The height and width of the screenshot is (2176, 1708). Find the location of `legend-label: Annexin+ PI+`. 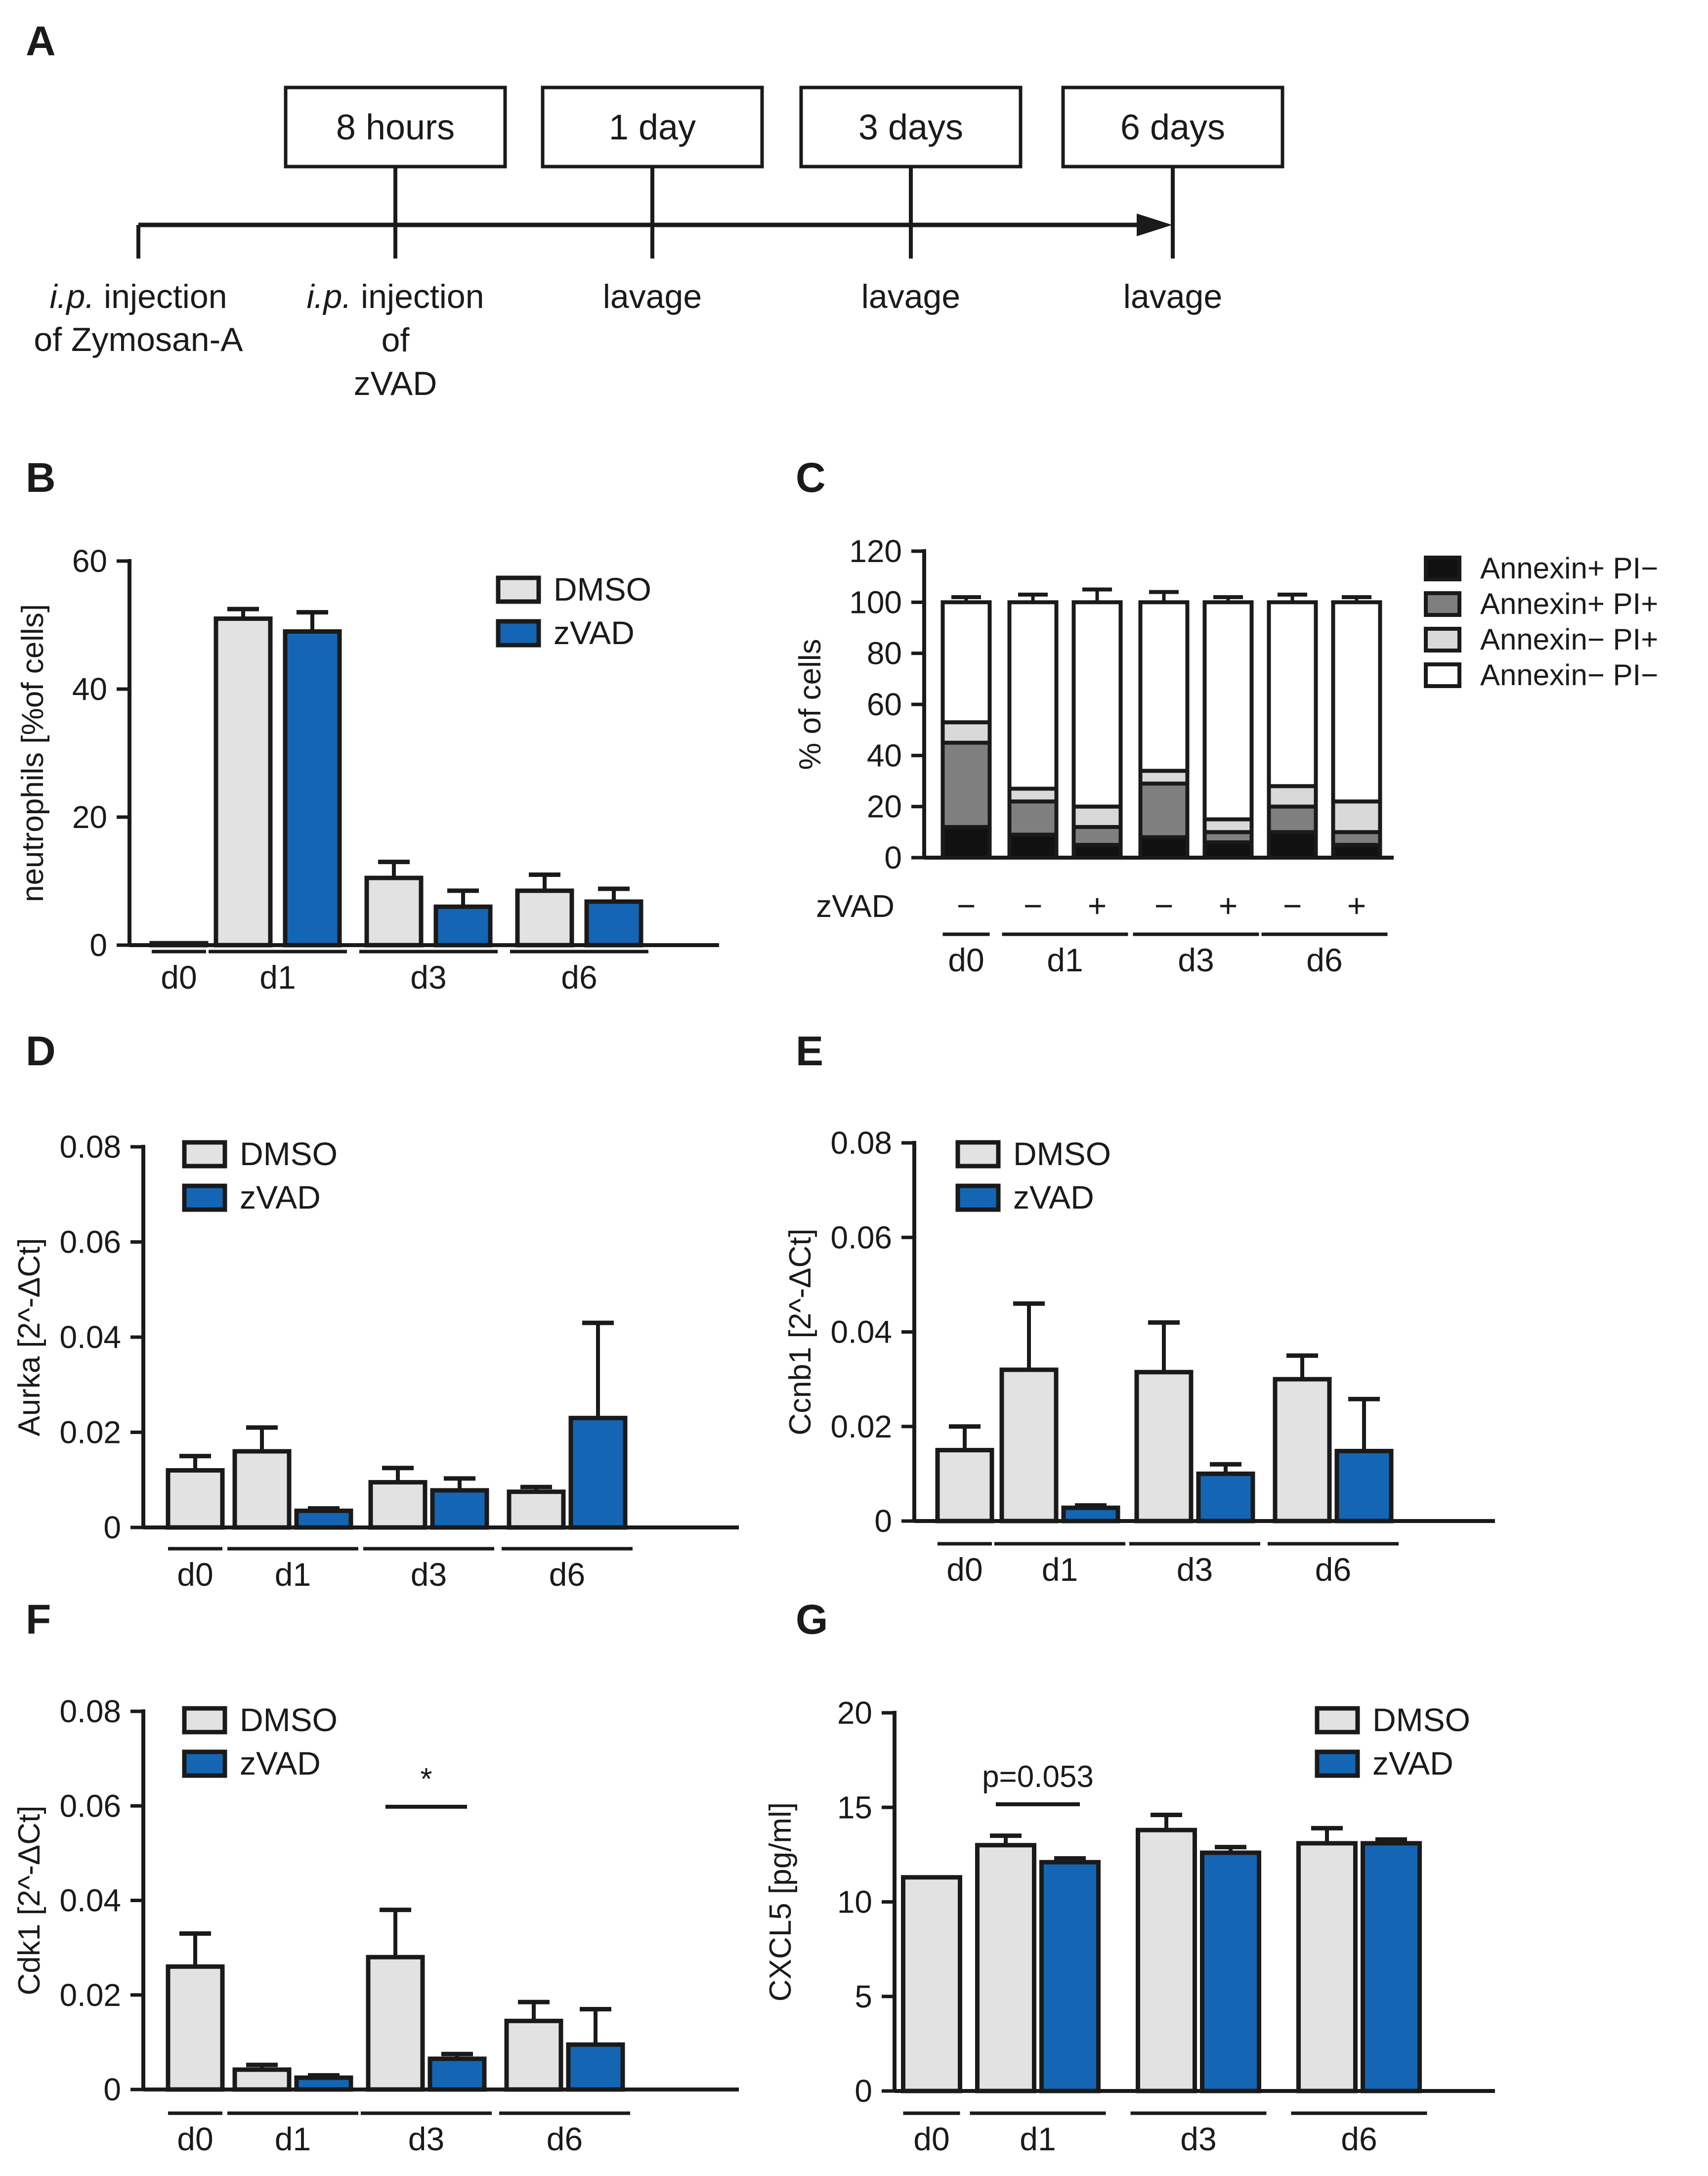

legend-label: Annexin+ PI+ is located at coordinates (1569, 603).